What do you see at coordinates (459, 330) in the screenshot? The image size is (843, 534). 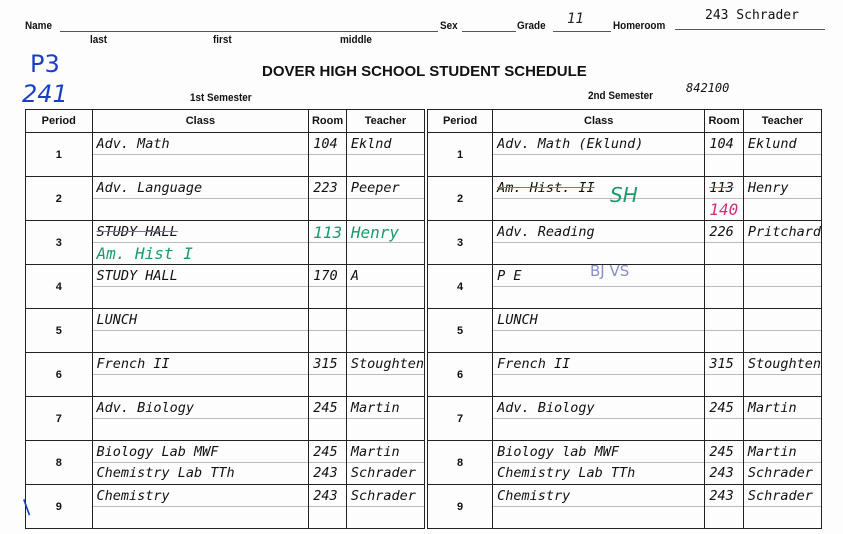 I see `period-number: 5` at bounding box center [459, 330].